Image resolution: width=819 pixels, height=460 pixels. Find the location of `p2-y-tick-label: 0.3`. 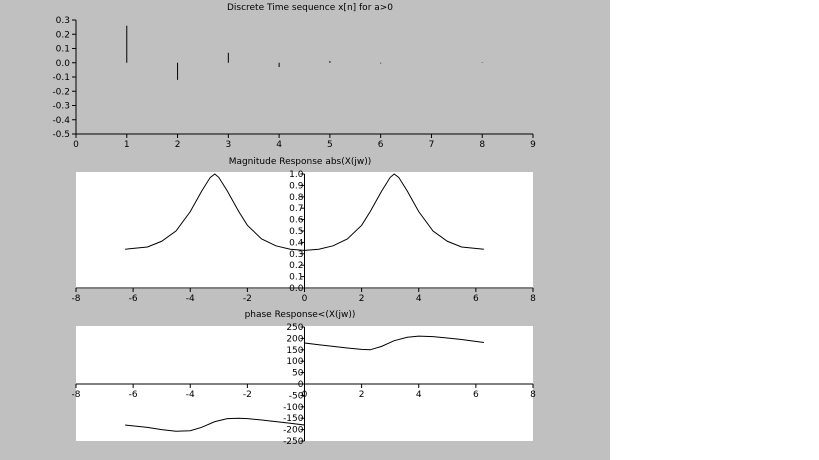

p2-y-tick-label: 0.3 is located at coordinates (296, 255).